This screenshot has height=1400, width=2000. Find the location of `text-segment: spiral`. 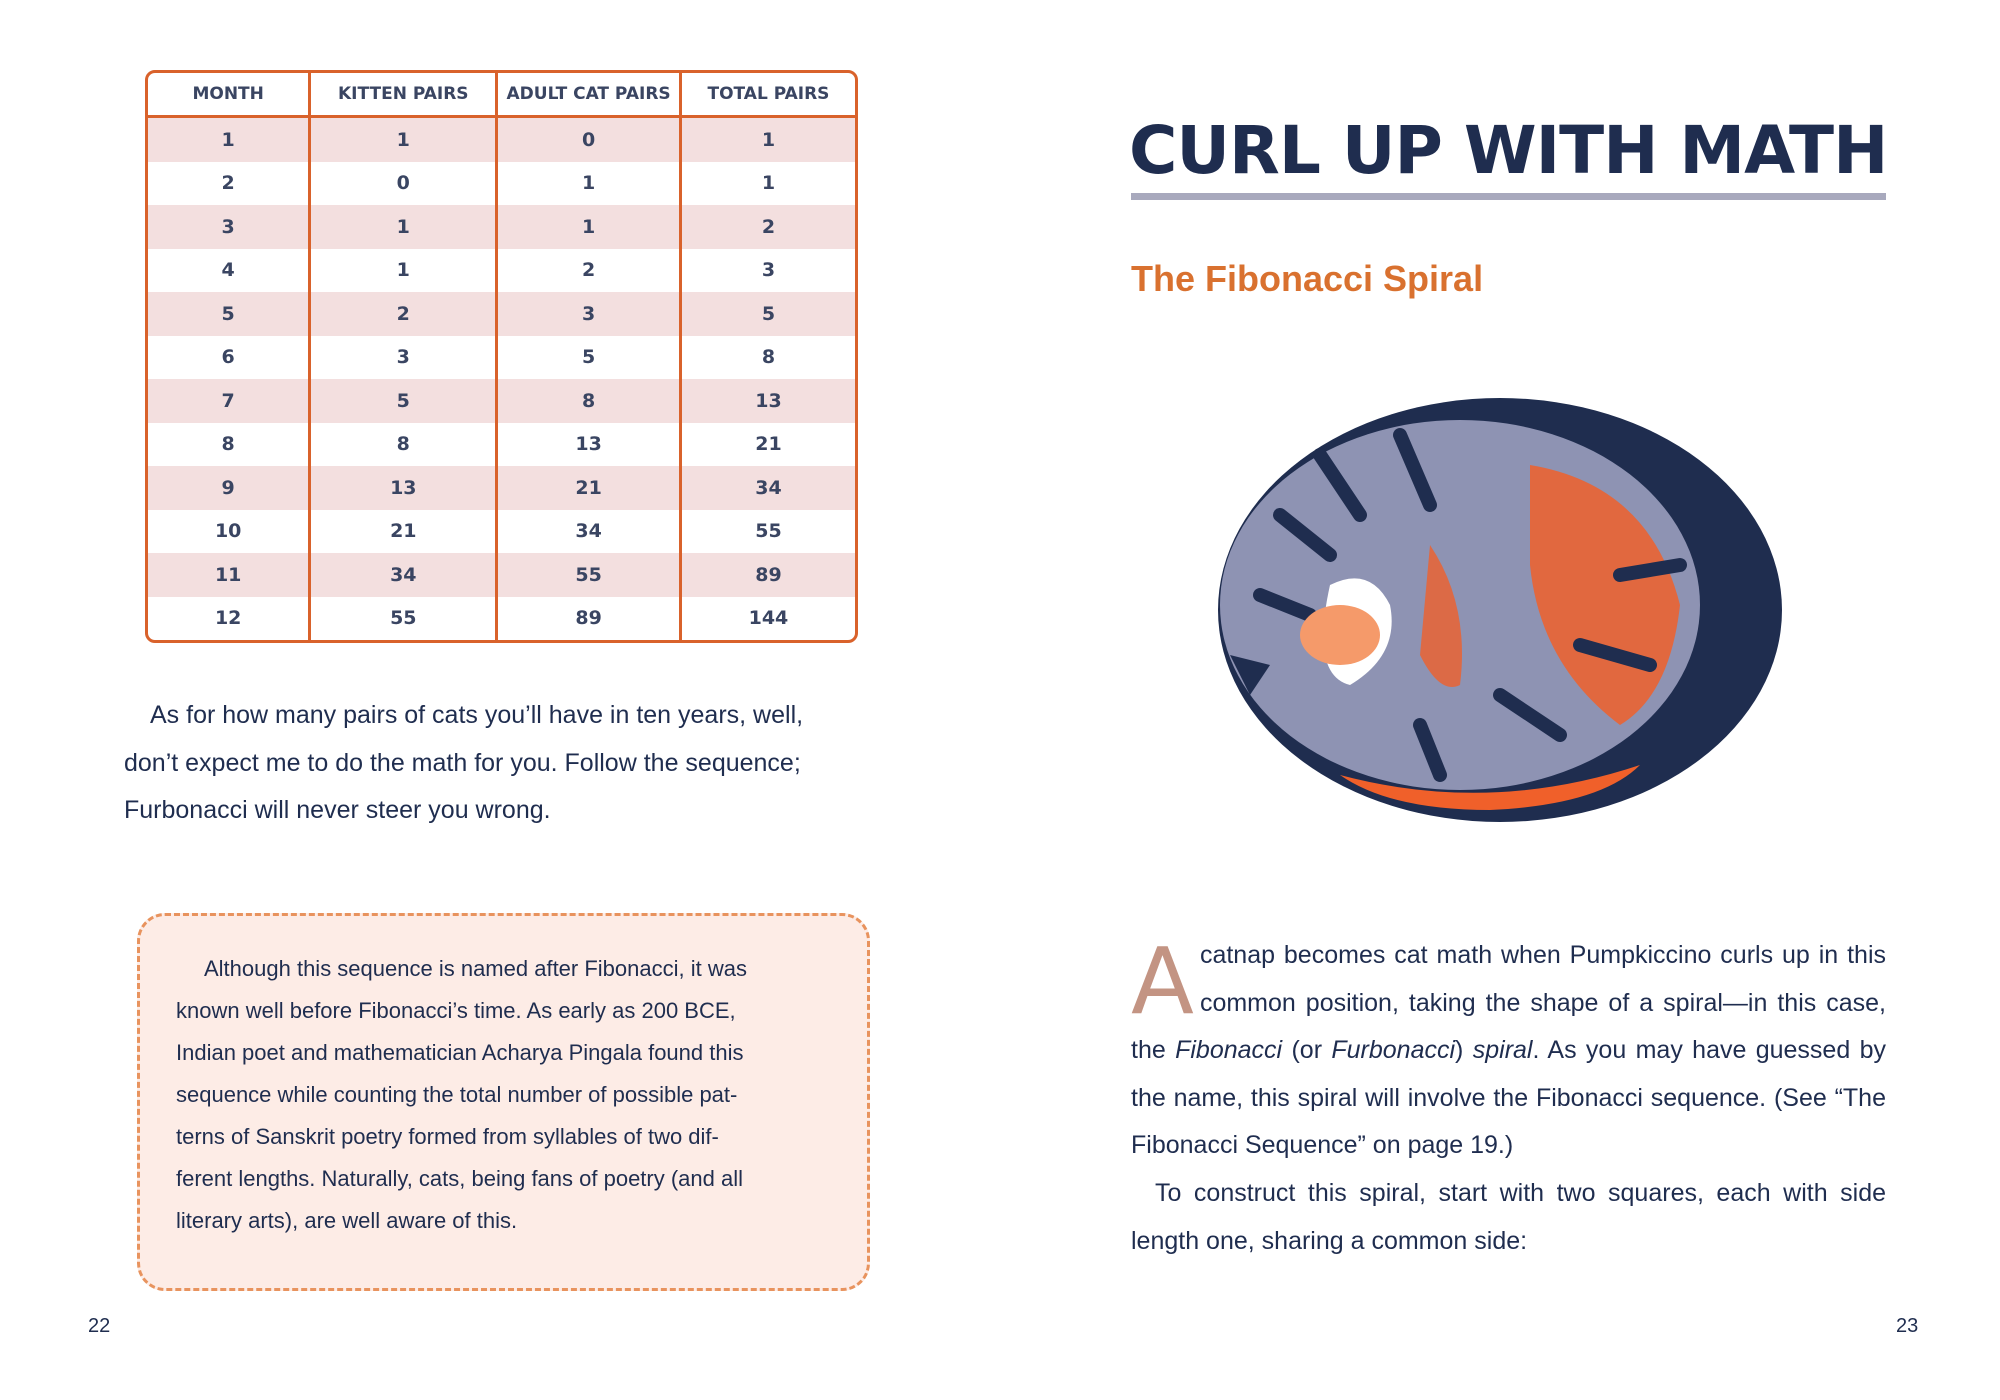

text-segment: spiral is located at coordinates (1502, 1050).